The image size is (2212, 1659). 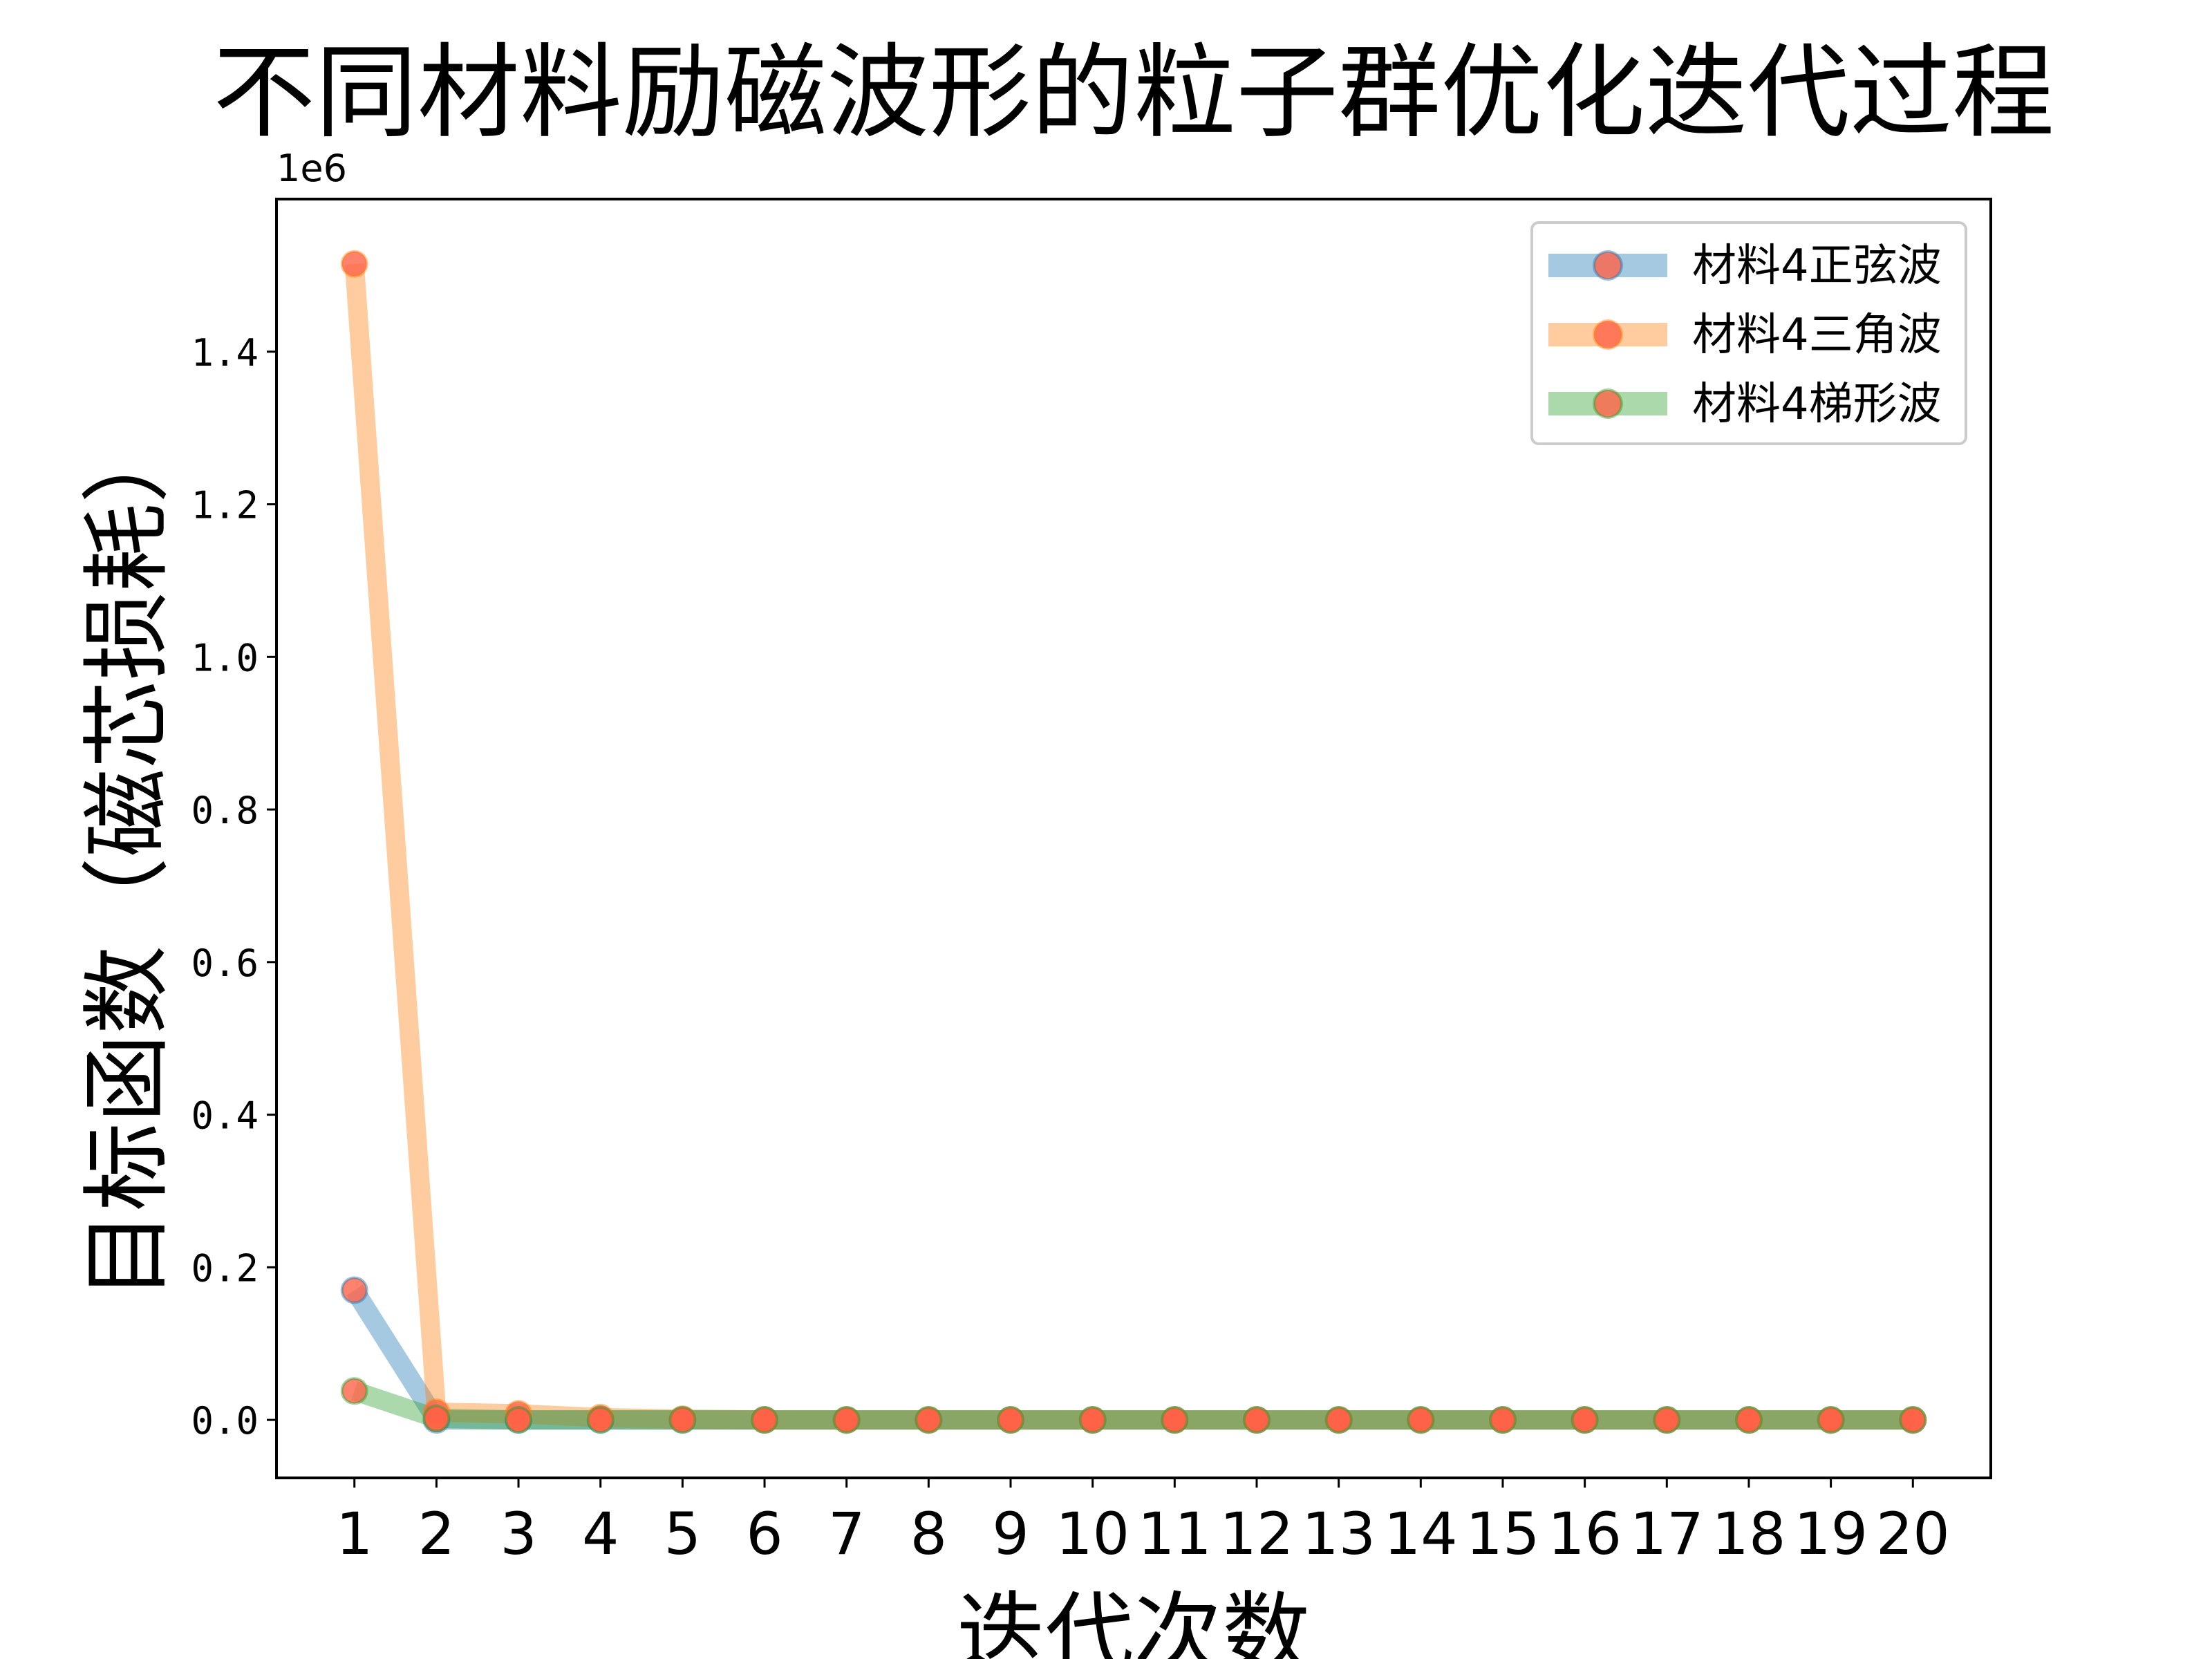 I want to click on y-axis-offset-label: 1e6, so click(x=311, y=168).